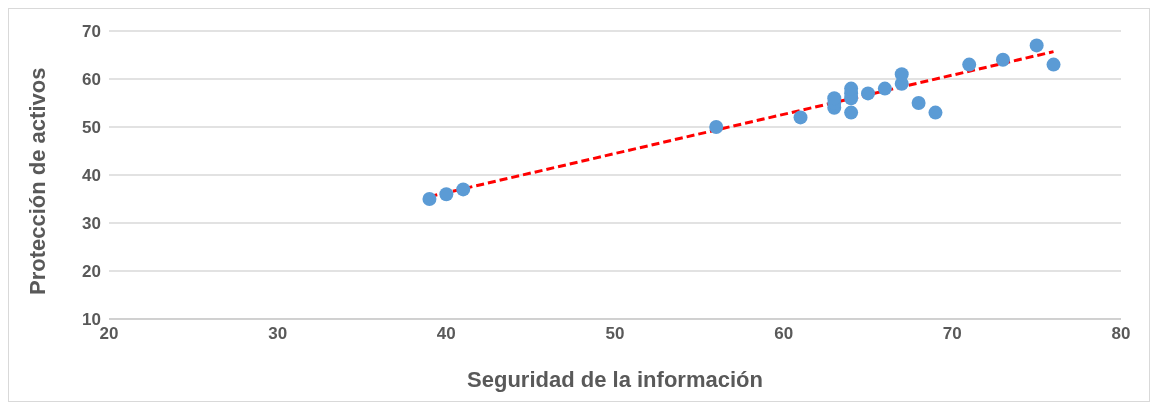  What do you see at coordinates (109, 334) in the screenshot?
I see `x-tick-label: 20` at bounding box center [109, 334].